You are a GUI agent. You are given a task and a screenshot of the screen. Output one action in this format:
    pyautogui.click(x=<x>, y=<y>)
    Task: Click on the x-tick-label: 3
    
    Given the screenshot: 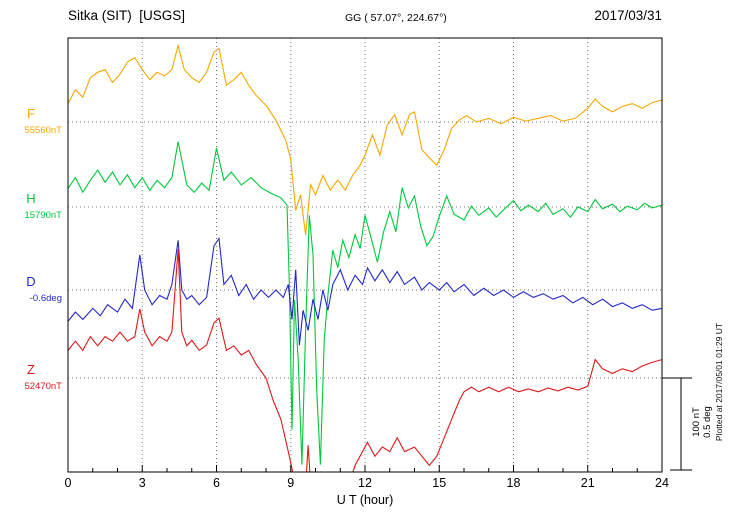 What is the action you would take?
    pyautogui.click(x=142, y=483)
    